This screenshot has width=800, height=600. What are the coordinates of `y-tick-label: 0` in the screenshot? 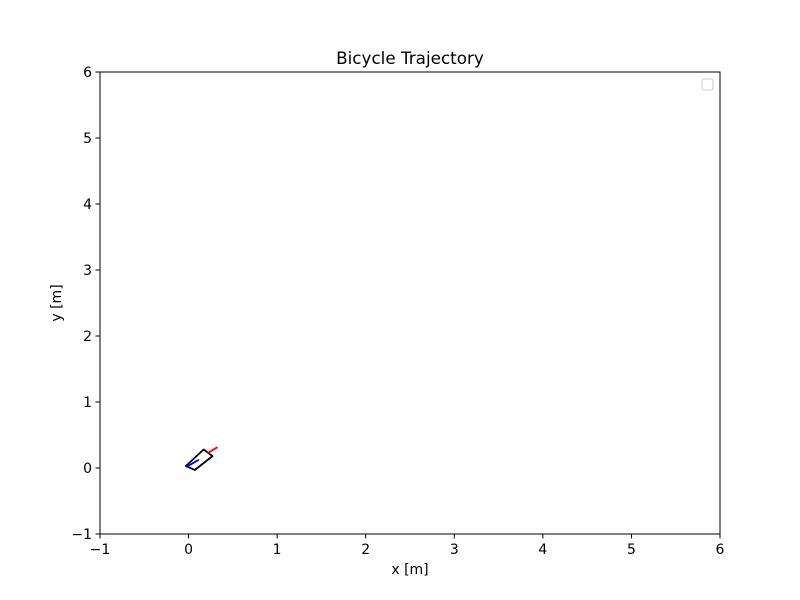 It's located at (87, 469).